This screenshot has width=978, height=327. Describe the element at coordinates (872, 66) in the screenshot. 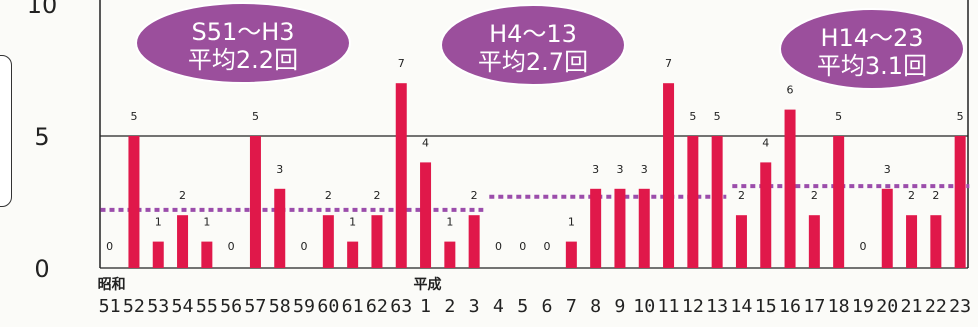

I see `average-bubble-value: 平均3.1回` at that location.